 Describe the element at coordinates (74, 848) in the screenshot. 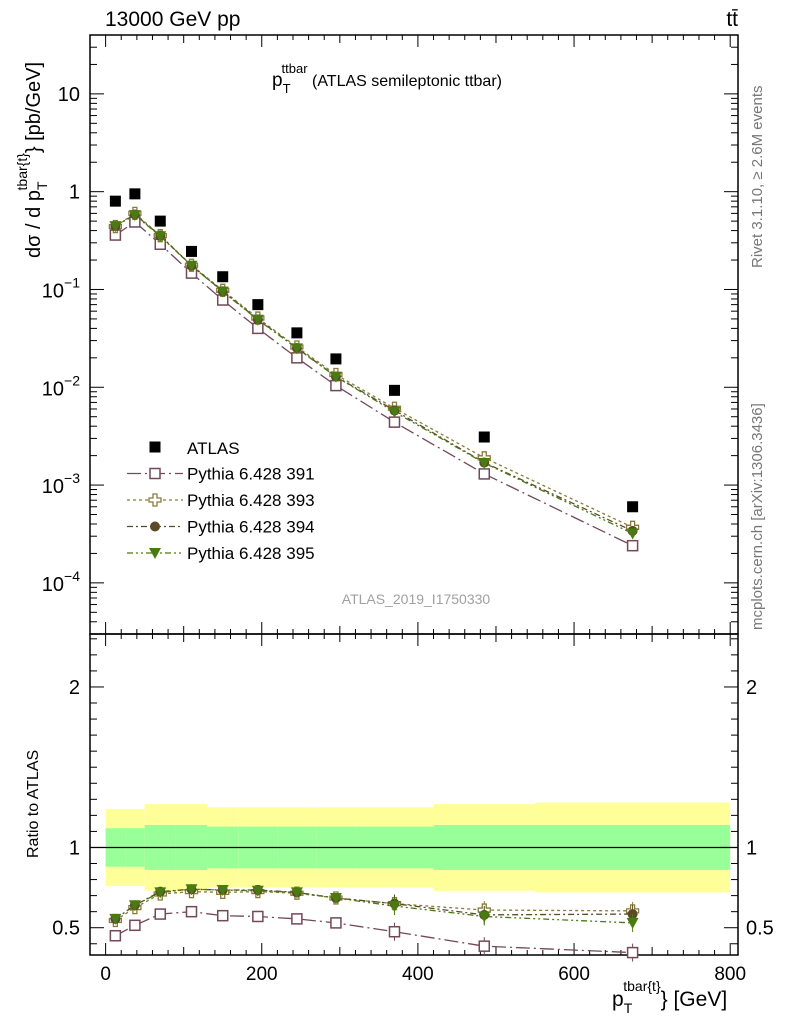

I see `ratio-y-tick-label: 1` at that location.